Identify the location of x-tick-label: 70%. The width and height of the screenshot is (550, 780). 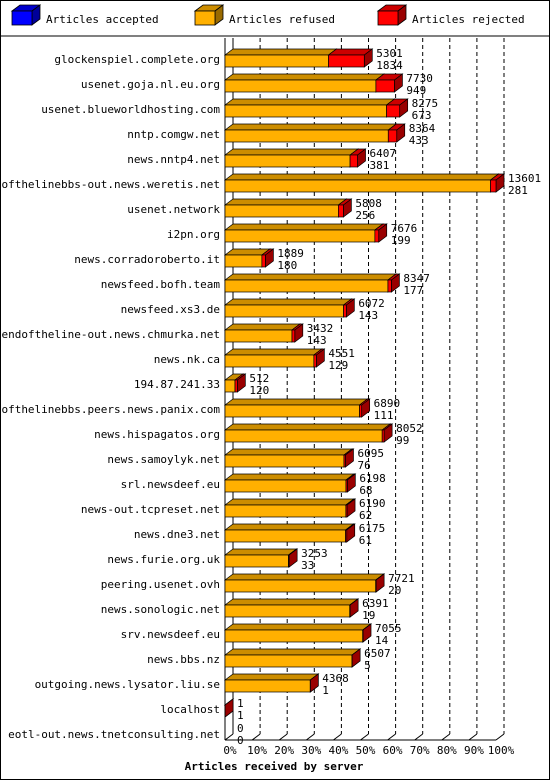
(420, 750).